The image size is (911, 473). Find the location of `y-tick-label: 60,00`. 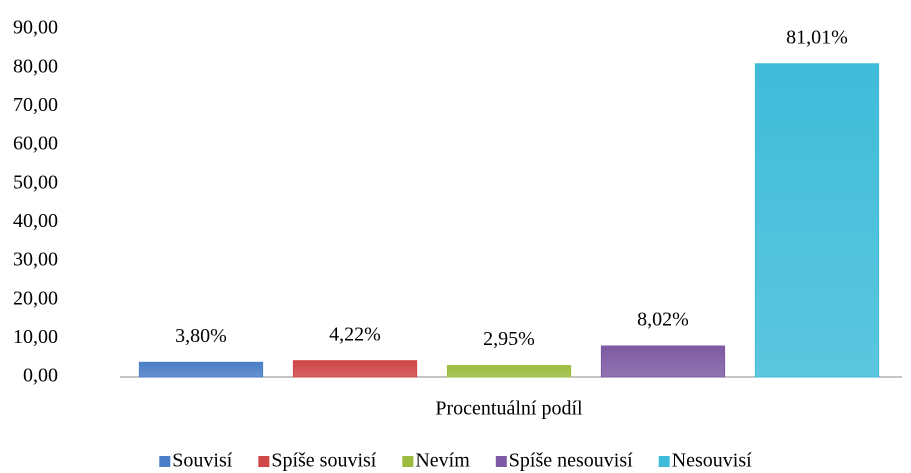

y-tick-label: 60,00 is located at coordinates (35, 144).